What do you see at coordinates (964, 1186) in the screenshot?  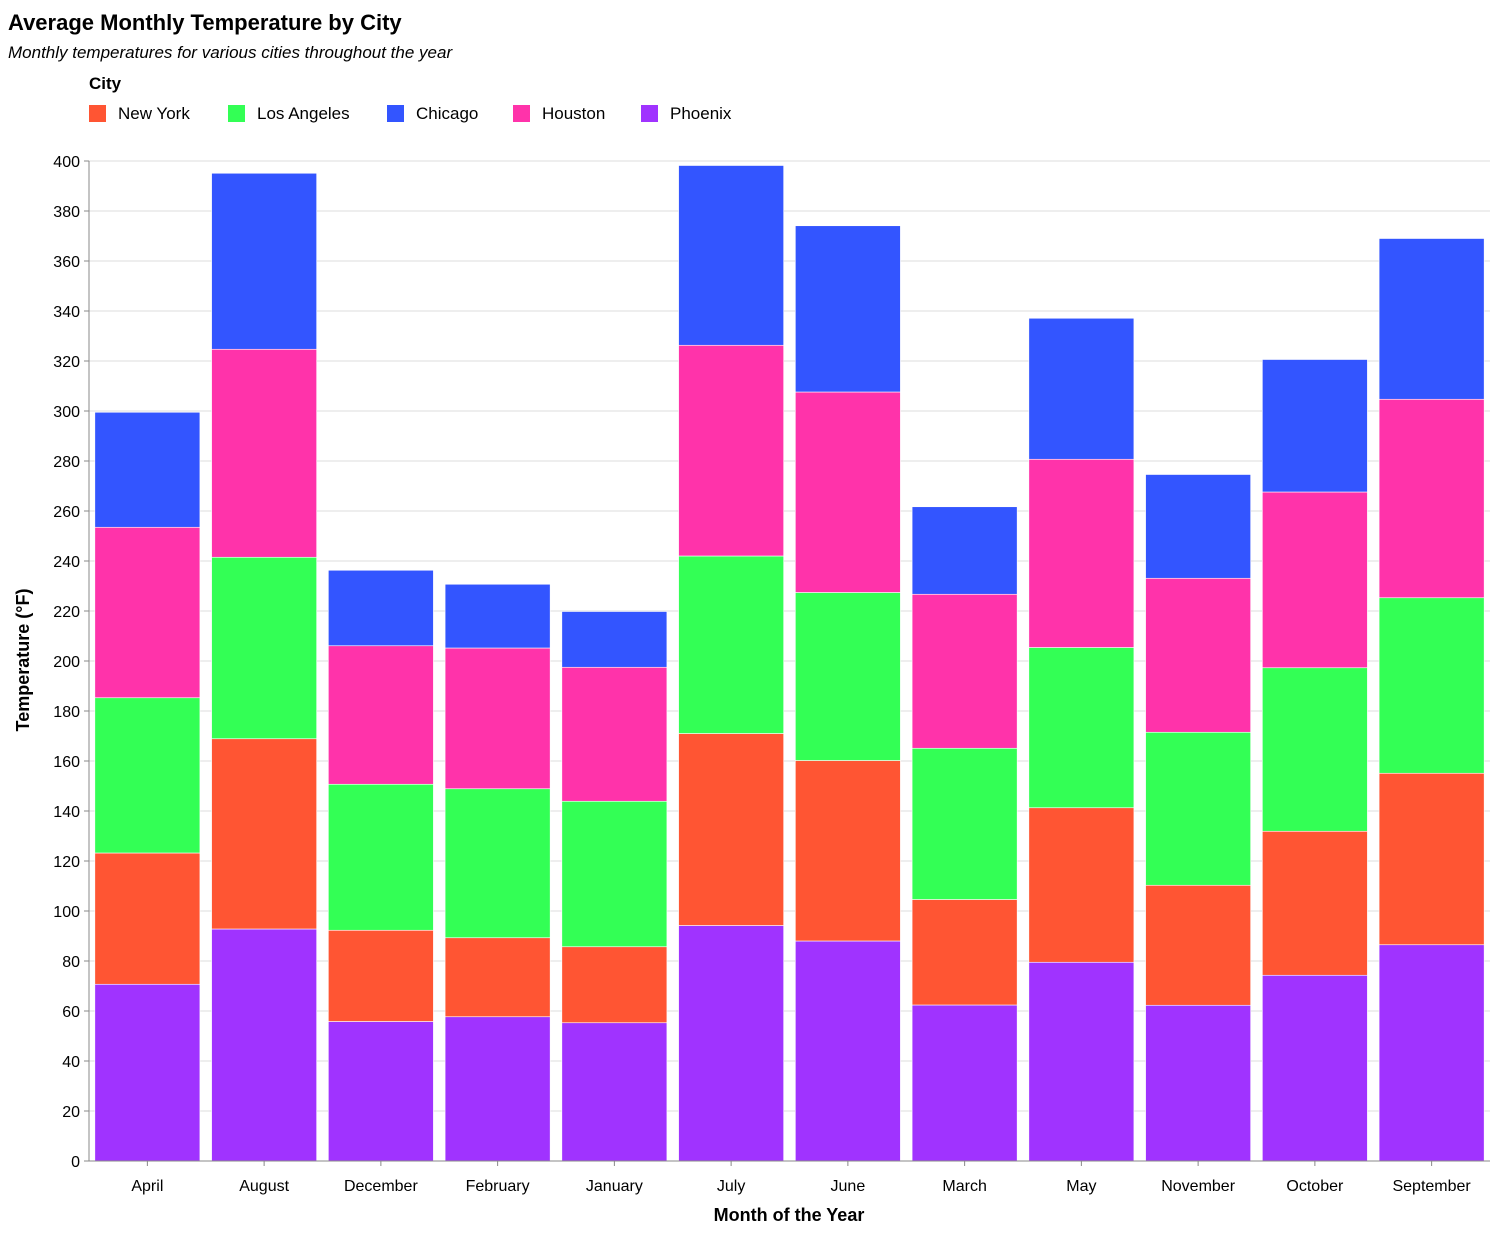 I see `x-tick-label: March` at bounding box center [964, 1186].